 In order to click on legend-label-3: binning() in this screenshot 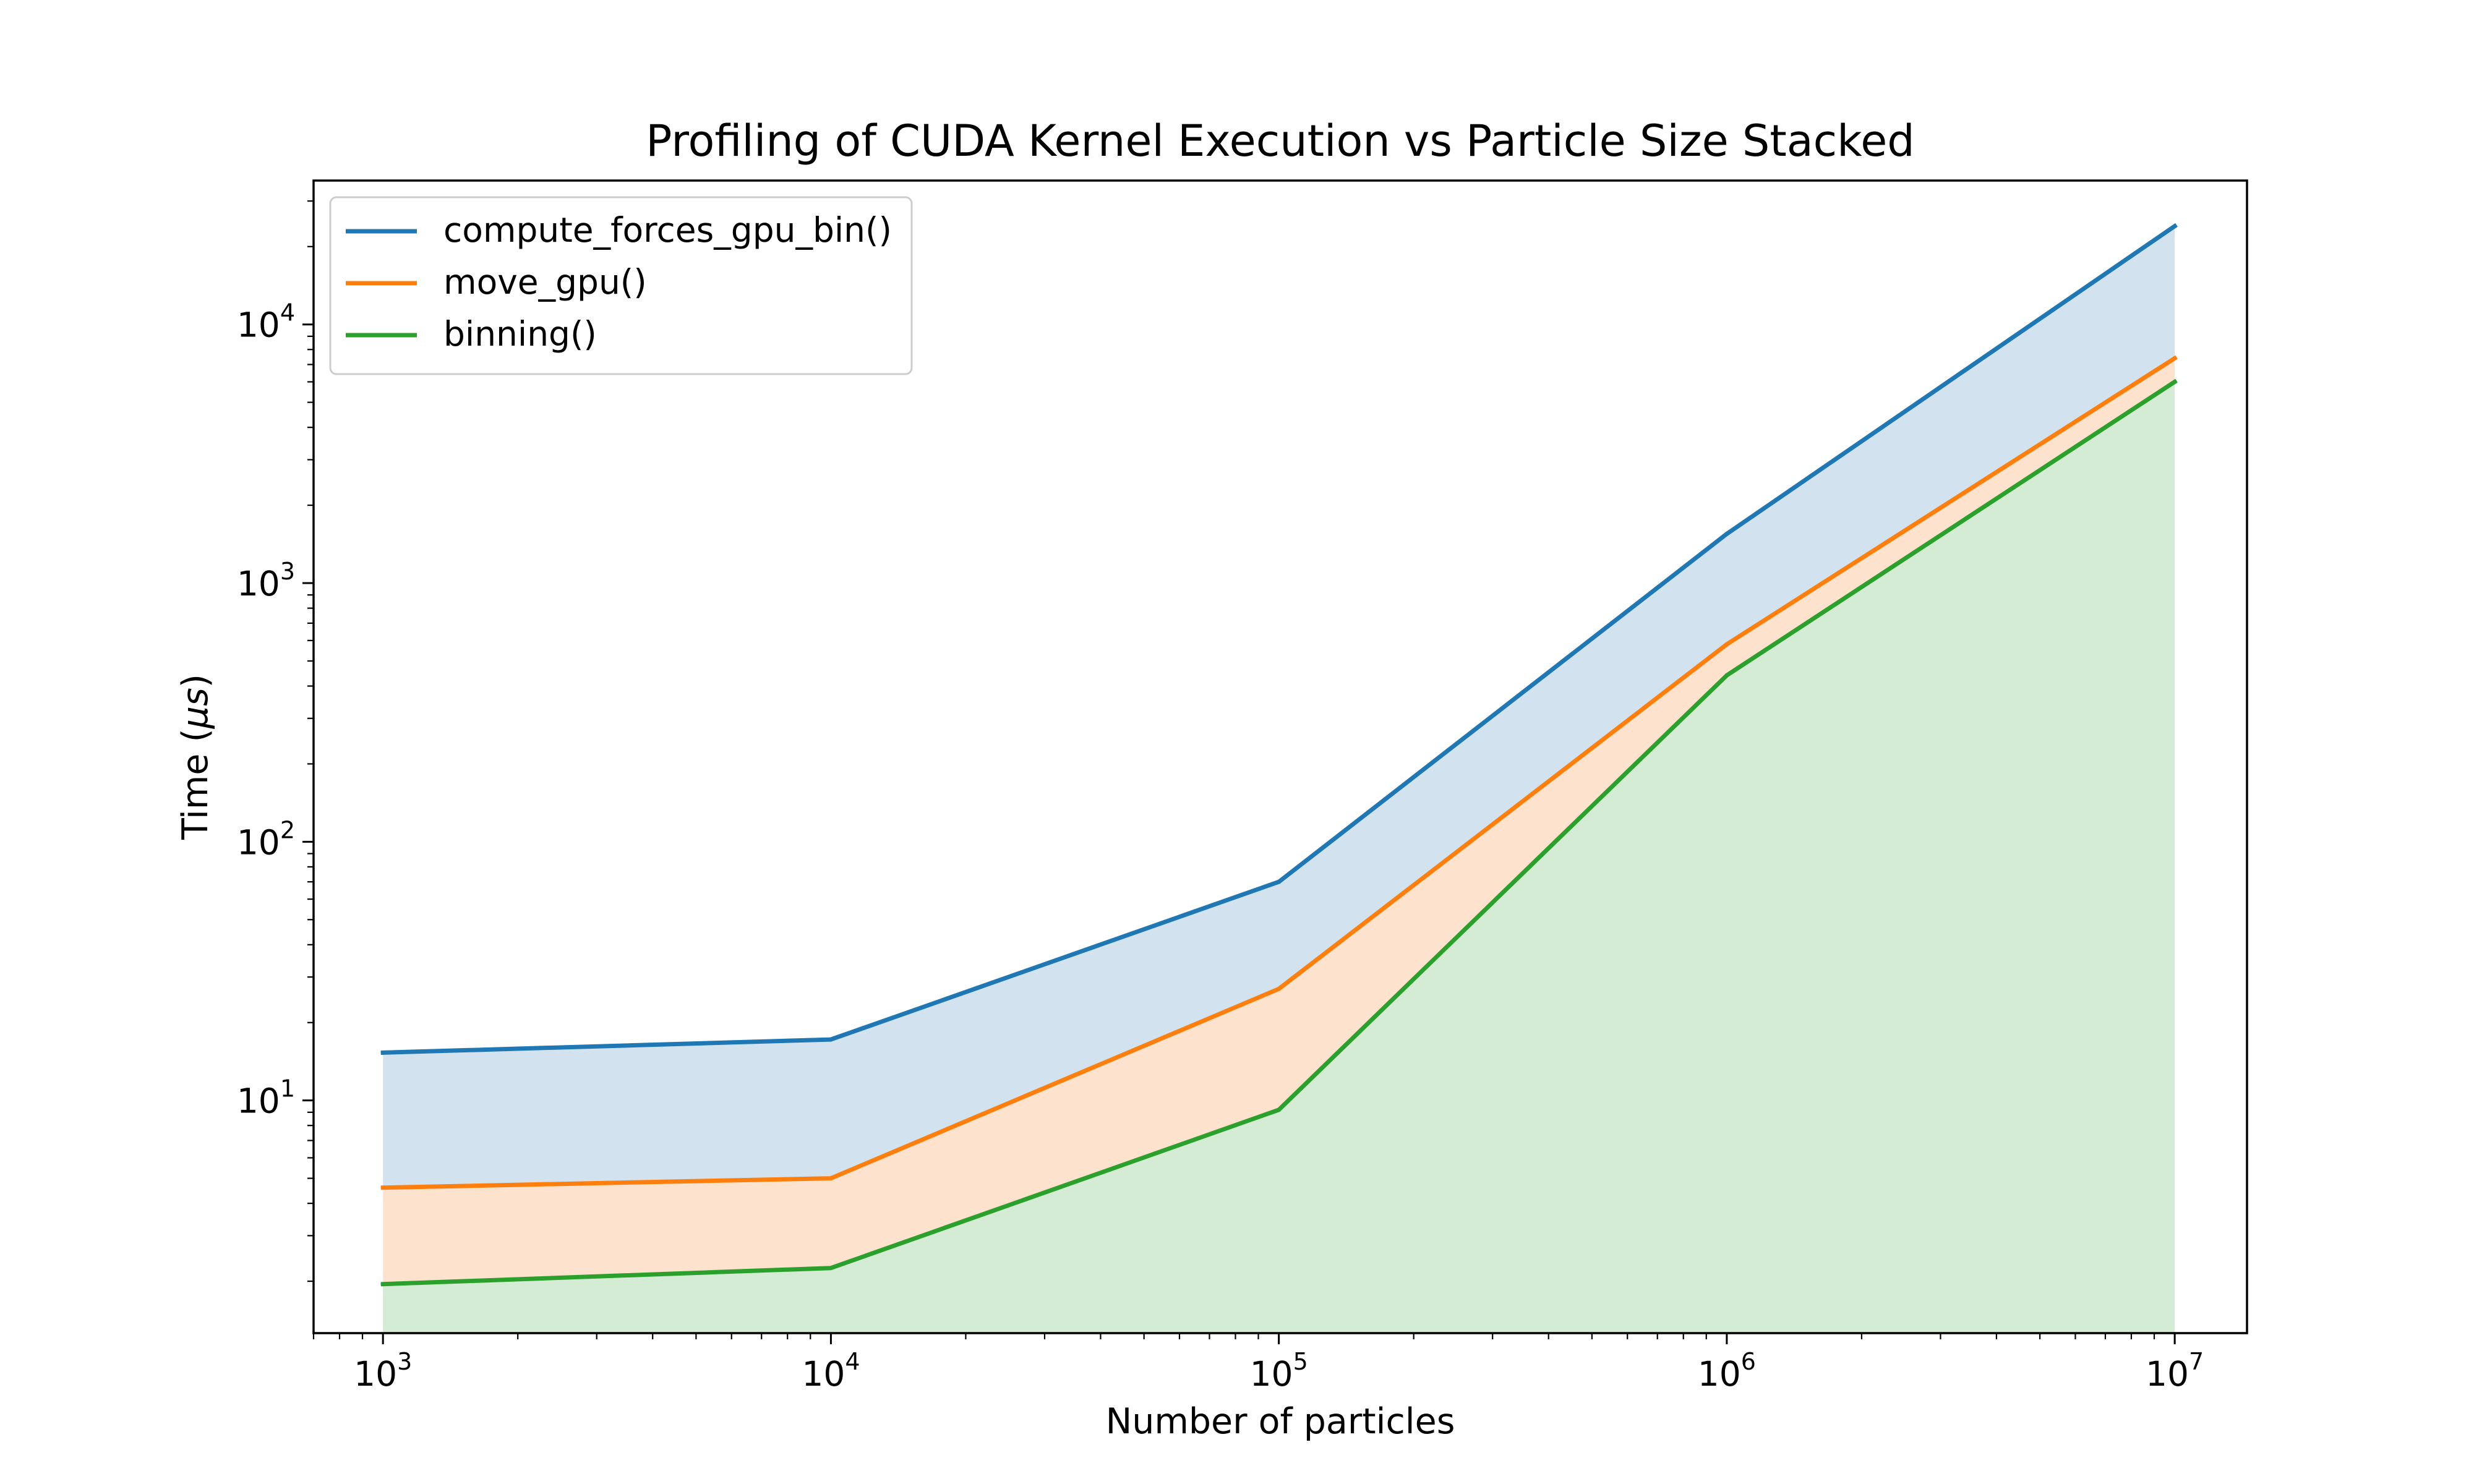, I will do `click(520, 334)`.